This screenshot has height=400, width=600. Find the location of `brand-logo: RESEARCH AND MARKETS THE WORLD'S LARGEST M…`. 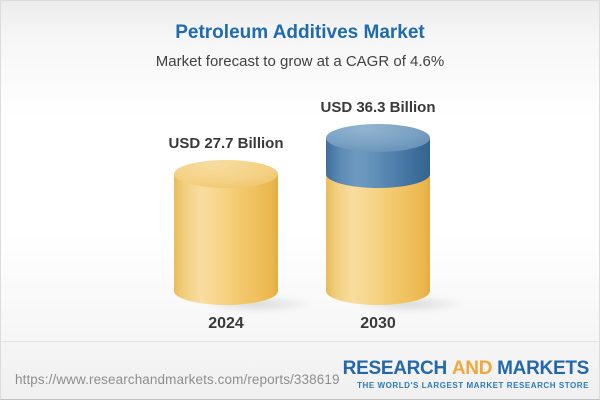

brand-logo: RESEARCH AND MARKETS THE WORLD'S LARGEST M… is located at coordinates (466, 374).